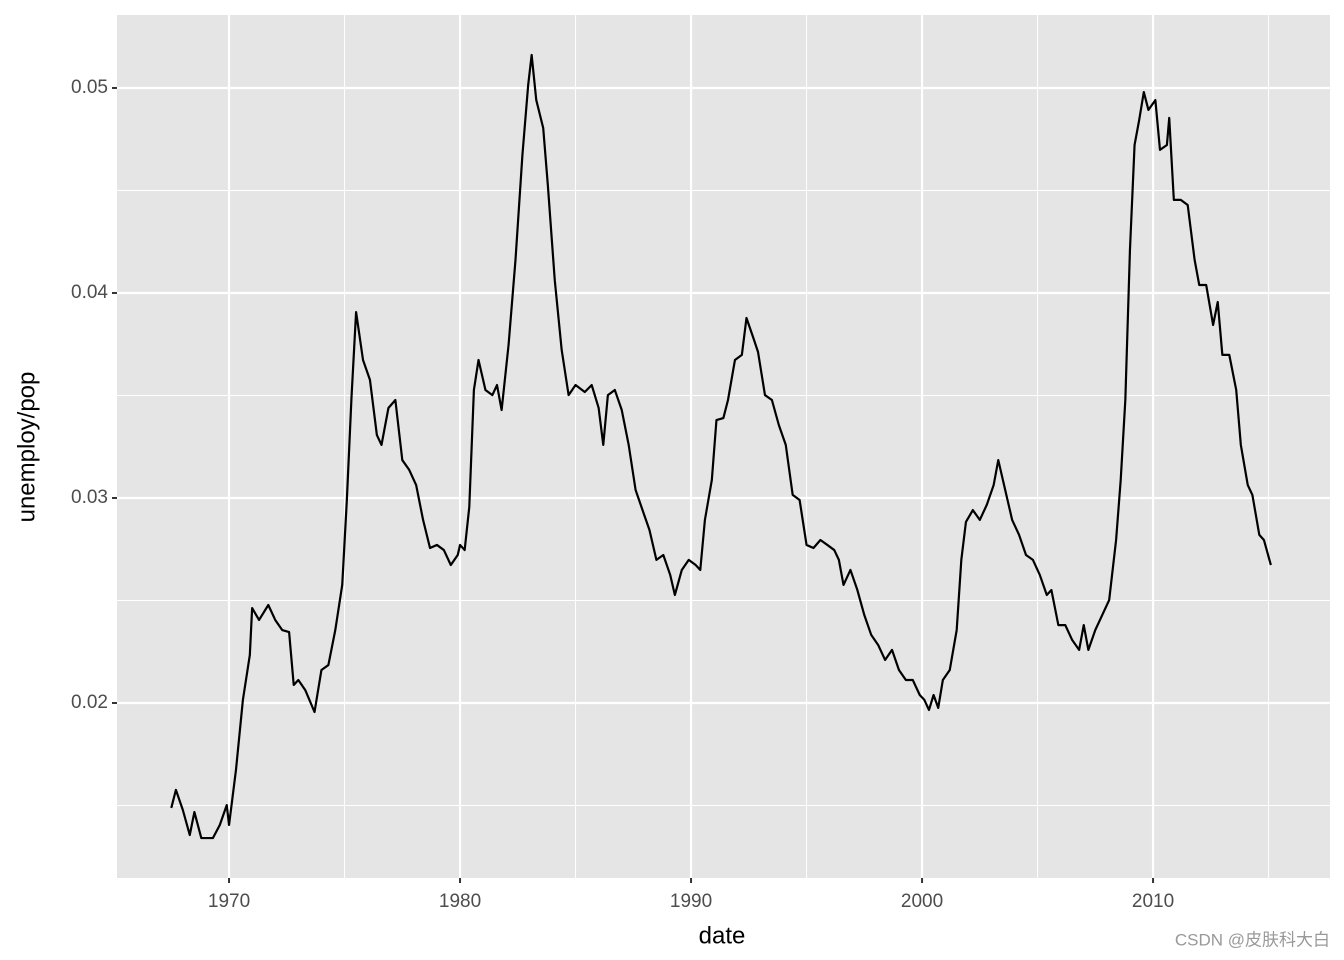 The width and height of the screenshot is (1344, 960). Describe the element at coordinates (1252, 939) in the screenshot. I see `watermark: CSDN @皮肤科大白` at that location.